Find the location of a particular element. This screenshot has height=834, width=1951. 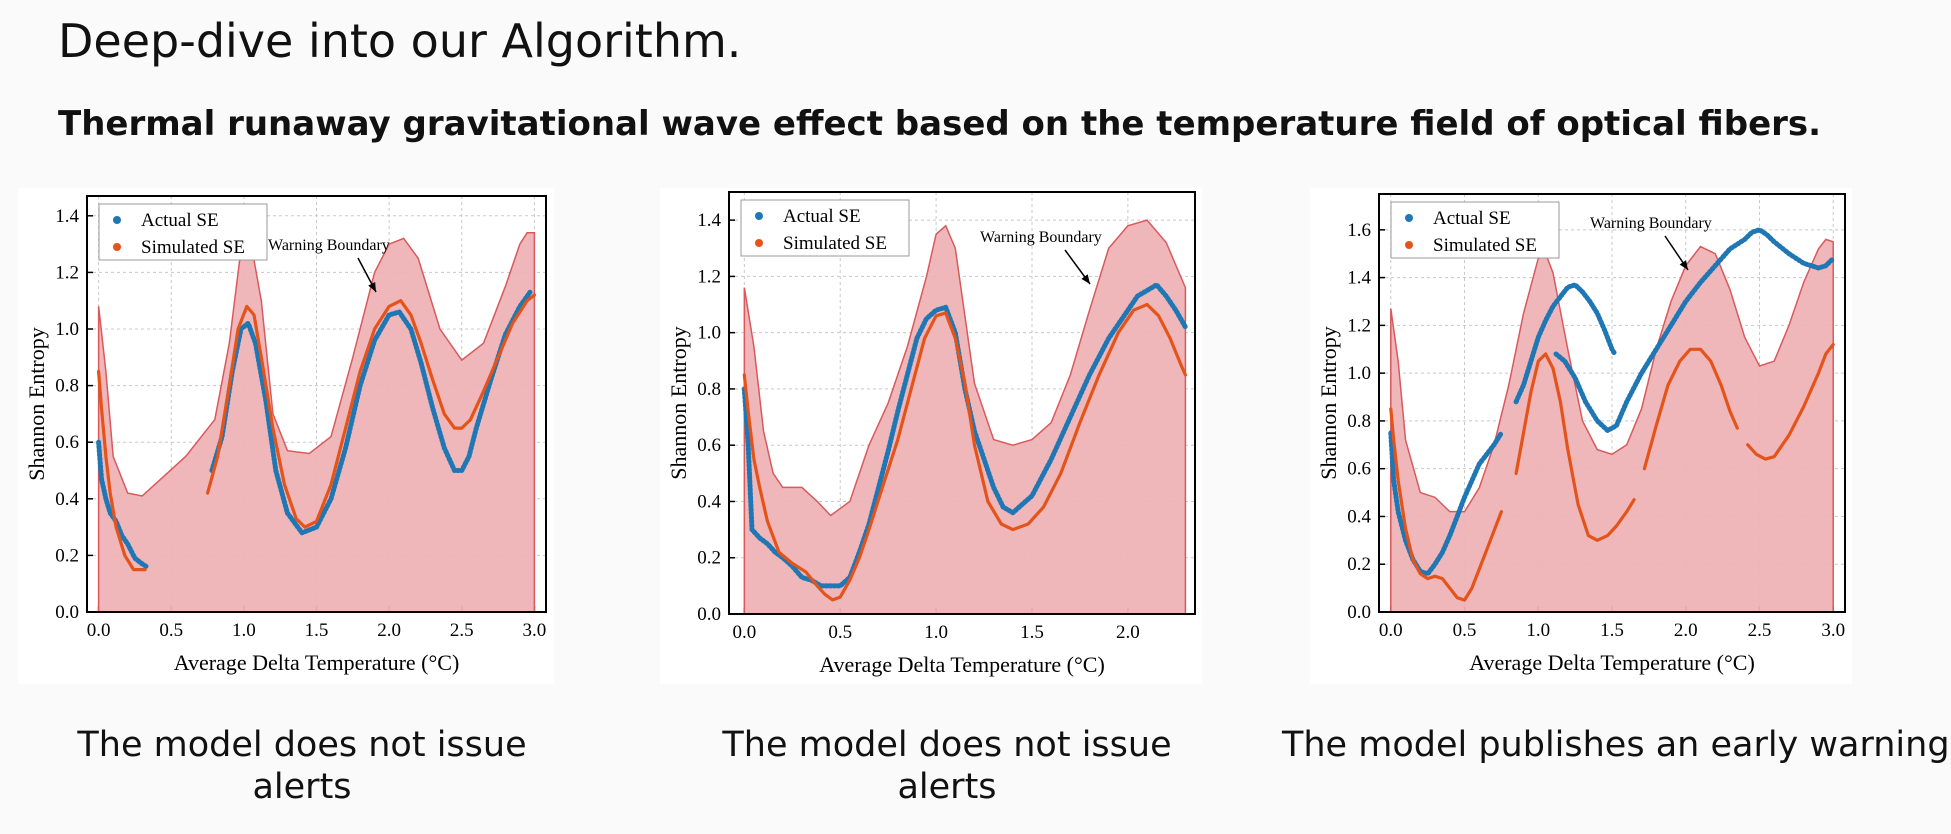

caption-1: The model does not issue alerts is located at coordinates (302, 766).